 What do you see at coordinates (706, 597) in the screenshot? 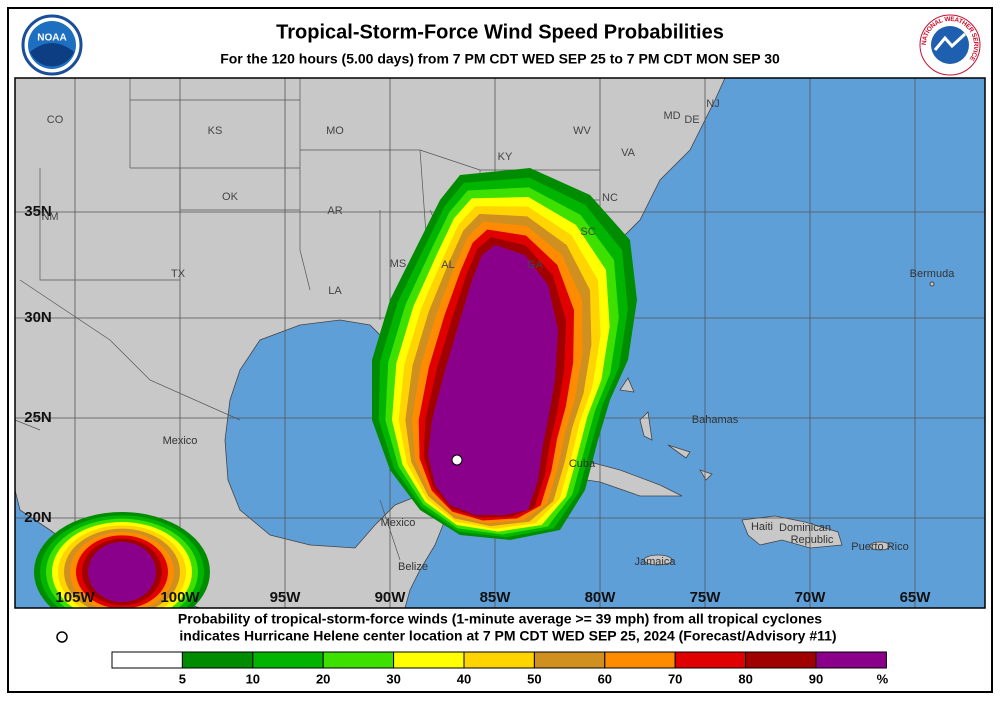
I see `longitude-label: 75W` at bounding box center [706, 597].